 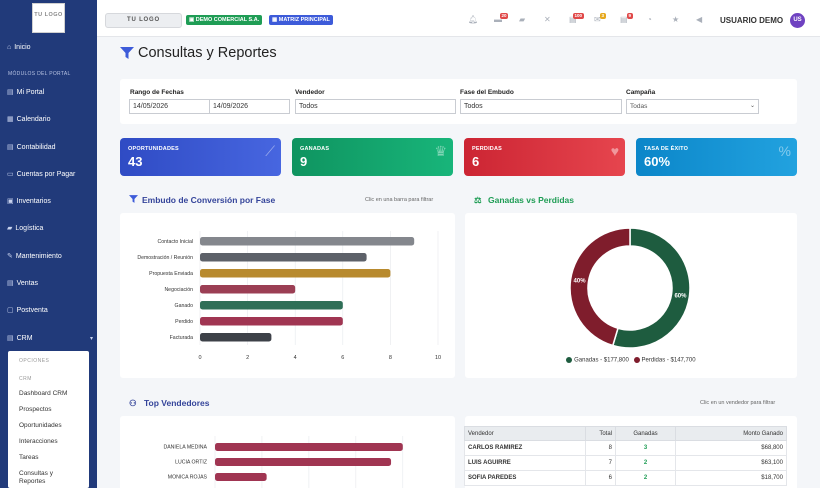 What do you see at coordinates (631, 360) in the screenshot?
I see `pie-legend: Ganadas - $177,800 Perdidas - $147,700` at bounding box center [631, 360].